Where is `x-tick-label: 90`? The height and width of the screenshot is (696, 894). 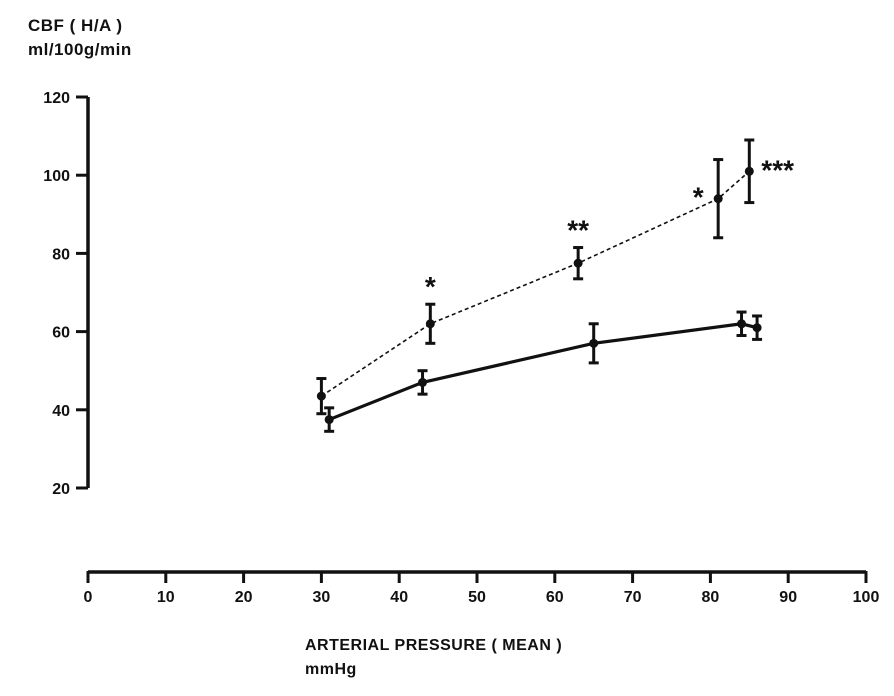 x-tick-label: 90 is located at coordinates (788, 597).